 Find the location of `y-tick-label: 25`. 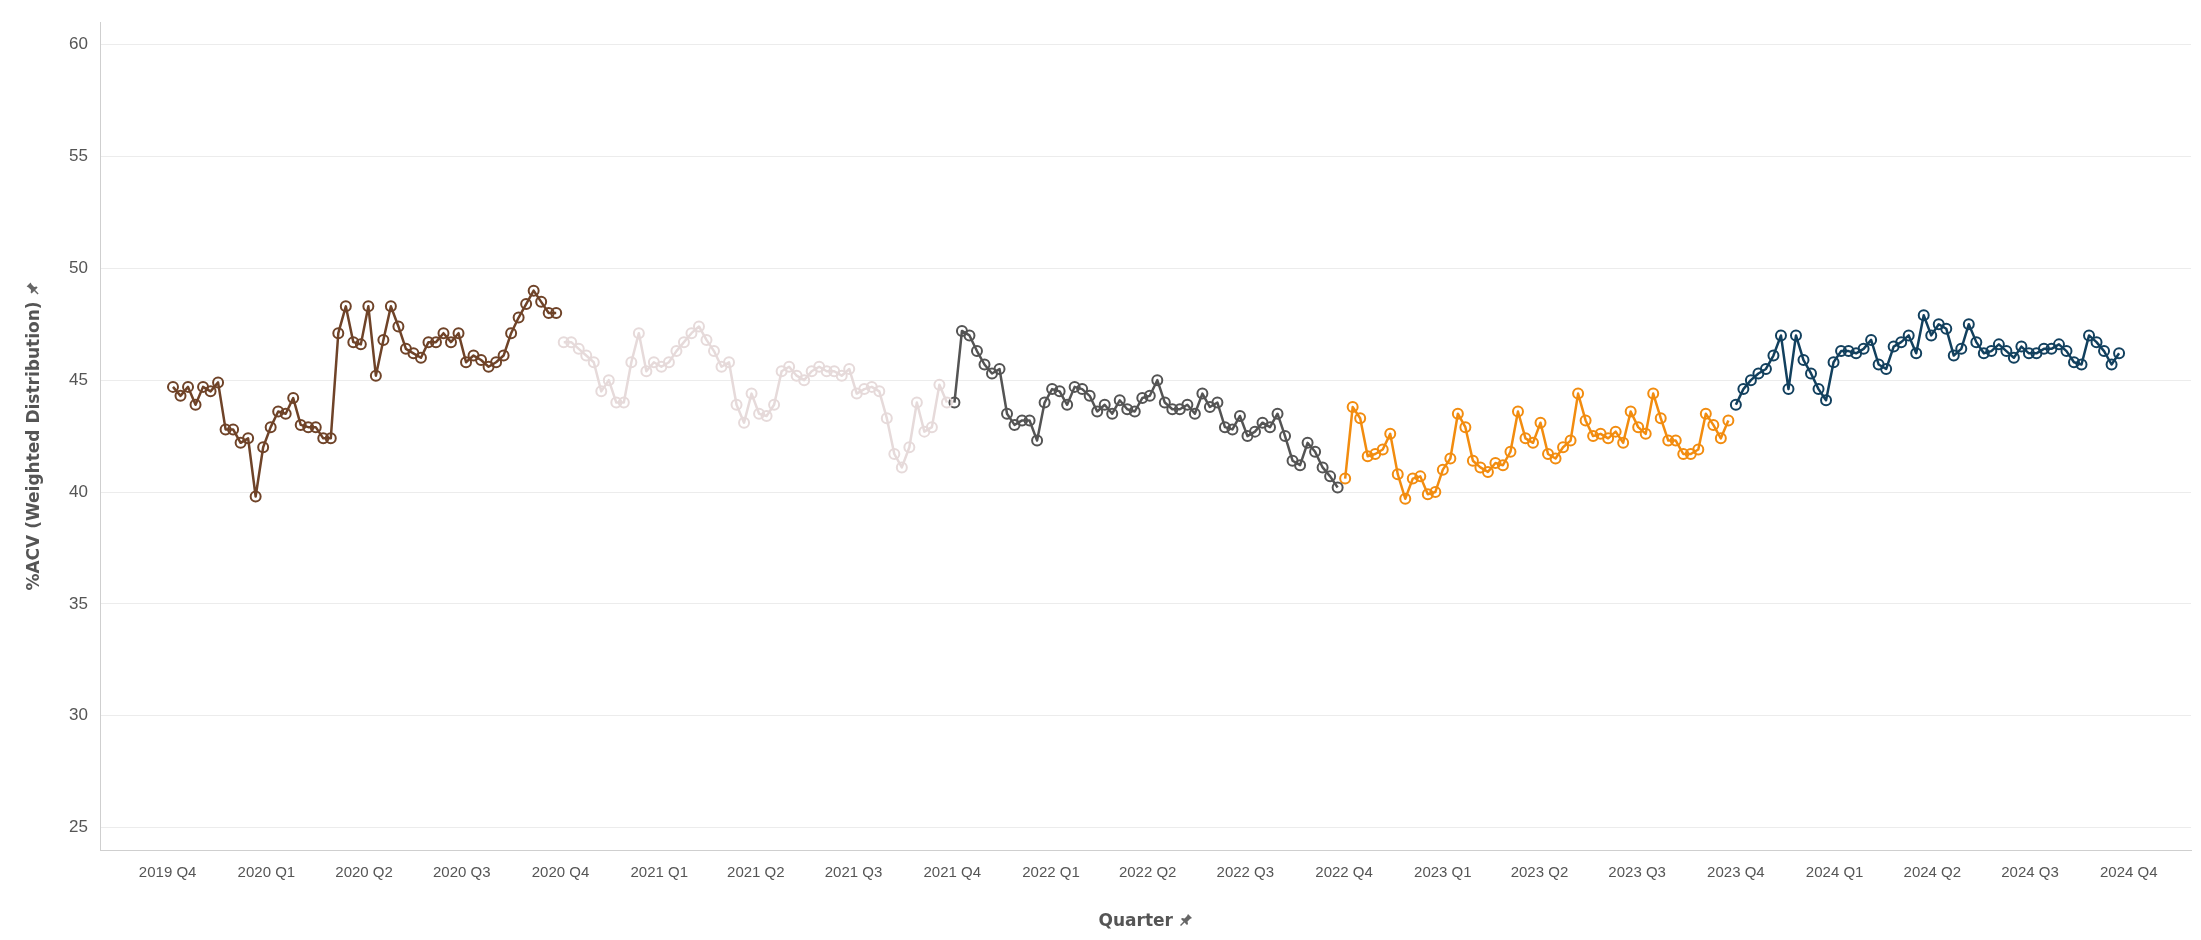

y-tick-label: 25 is located at coordinates (78, 827).